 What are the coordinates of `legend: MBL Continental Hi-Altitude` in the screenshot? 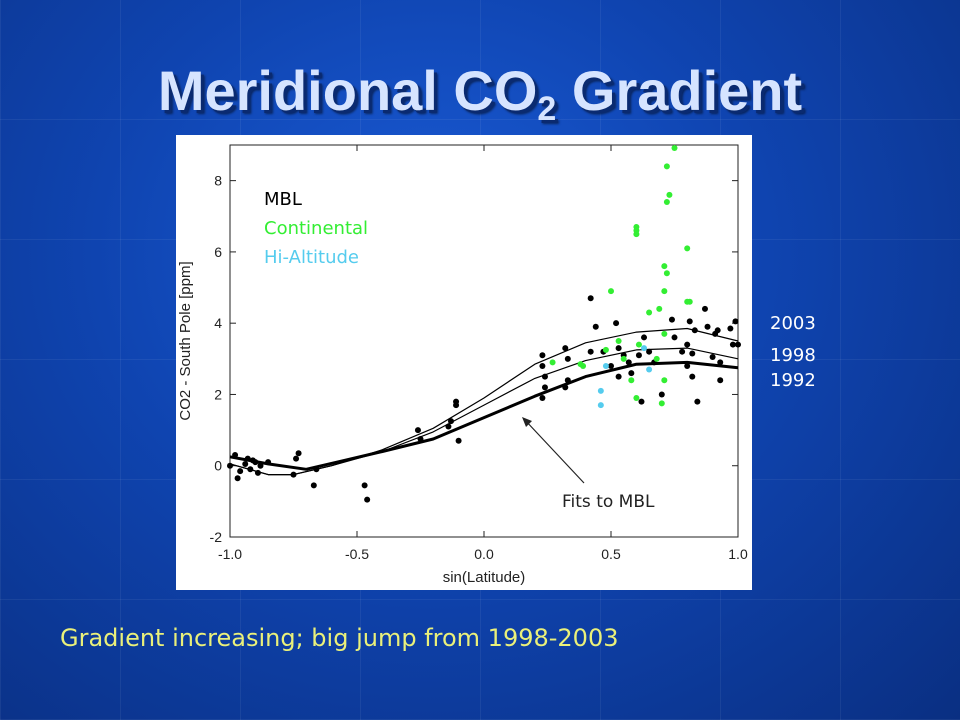 It's located at (316, 228).